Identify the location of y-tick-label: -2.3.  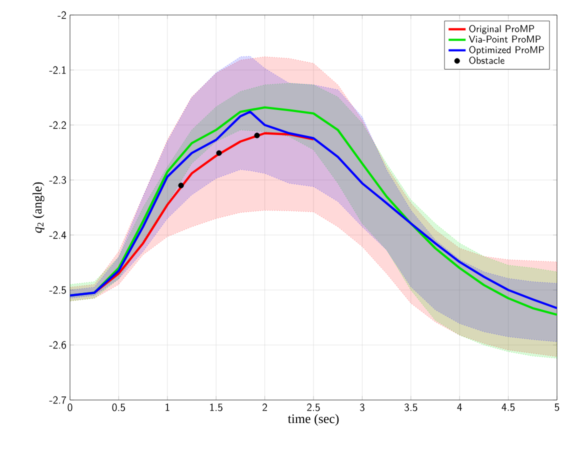
(57, 180).